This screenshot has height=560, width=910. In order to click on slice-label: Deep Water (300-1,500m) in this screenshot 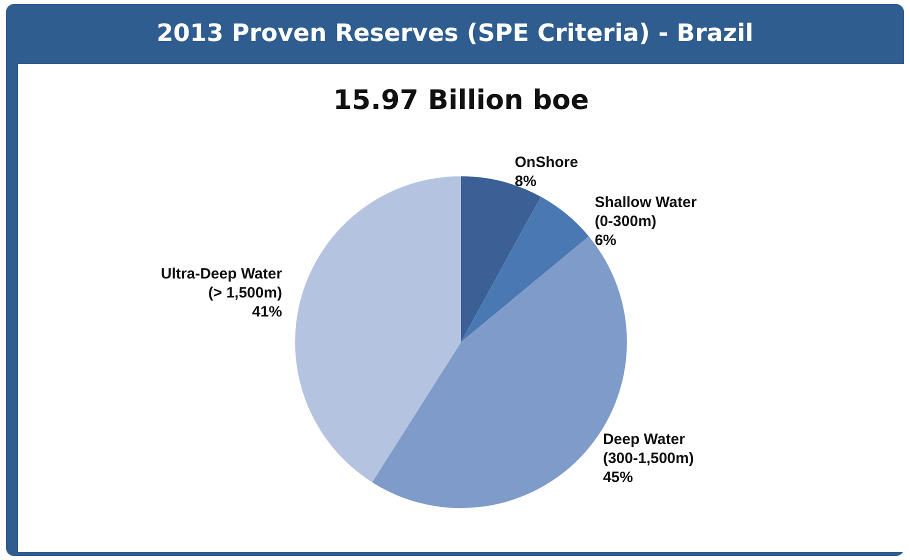, I will do `click(648, 449)`.